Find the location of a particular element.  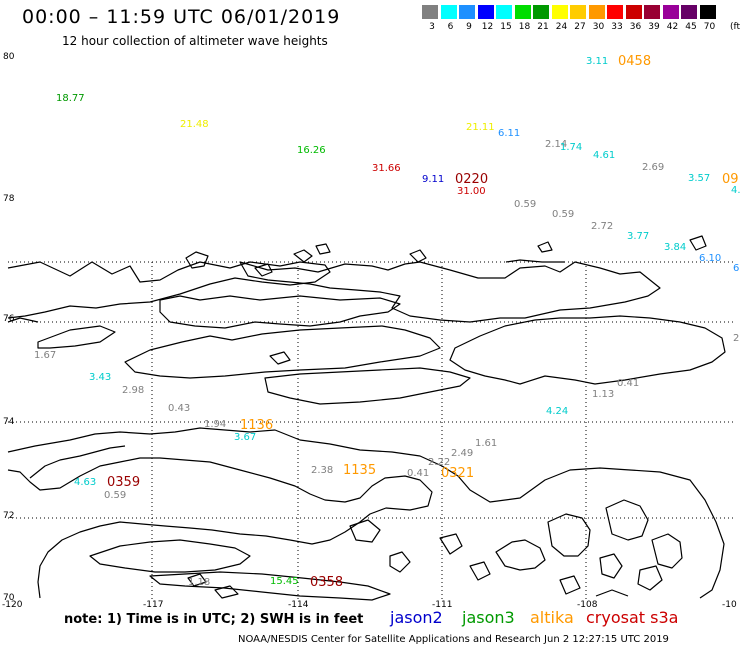

scale-label: 6 is located at coordinates (450, 27).